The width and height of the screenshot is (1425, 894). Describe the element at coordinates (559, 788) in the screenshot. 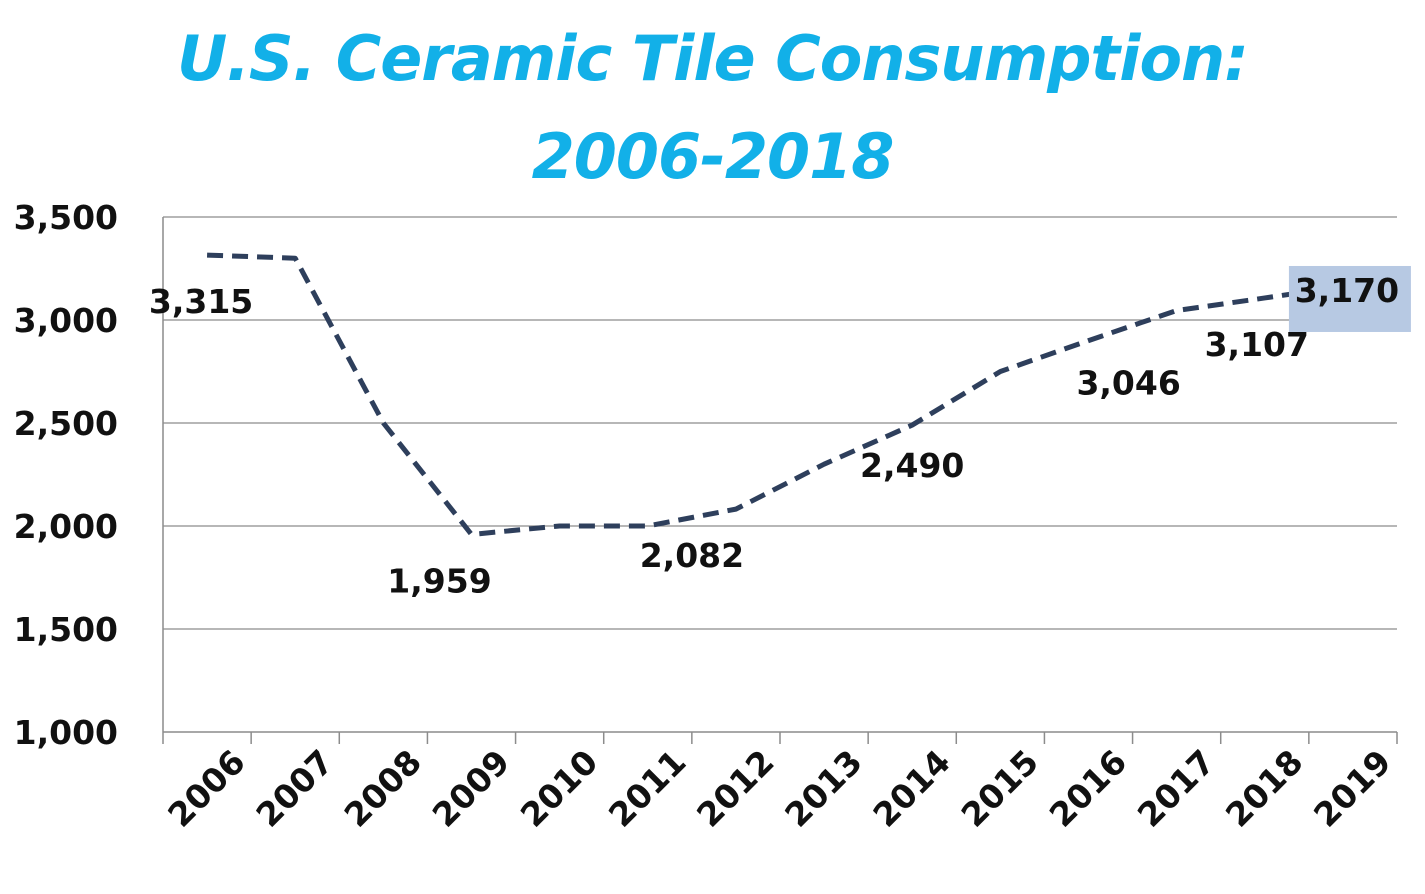

I see `x-tick-label: 2010` at that location.